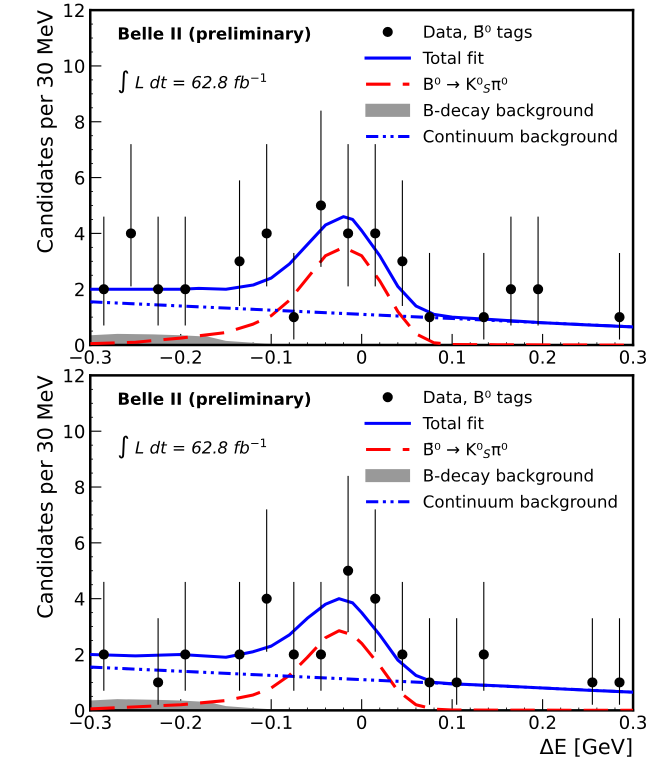  What do you see at coordinates (586, 747) in the screenshot?
I see `x-axis-title: ΔE [GeV]` at bounding box center [586, 747].